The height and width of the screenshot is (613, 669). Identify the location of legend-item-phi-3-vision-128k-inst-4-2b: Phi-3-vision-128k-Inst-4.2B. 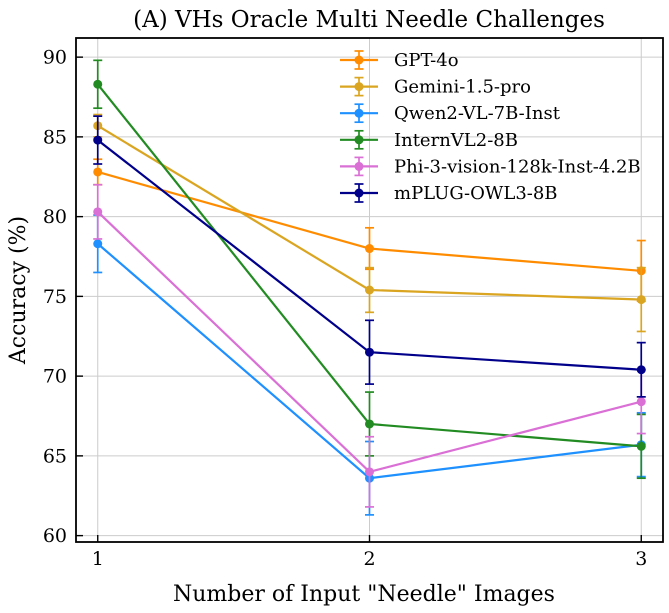
(490, 166).